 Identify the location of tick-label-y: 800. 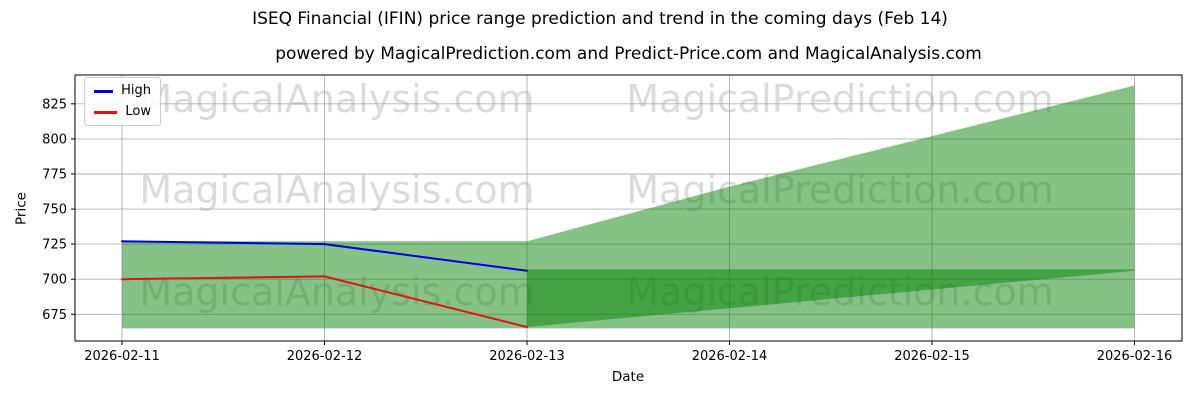
(54, 139).